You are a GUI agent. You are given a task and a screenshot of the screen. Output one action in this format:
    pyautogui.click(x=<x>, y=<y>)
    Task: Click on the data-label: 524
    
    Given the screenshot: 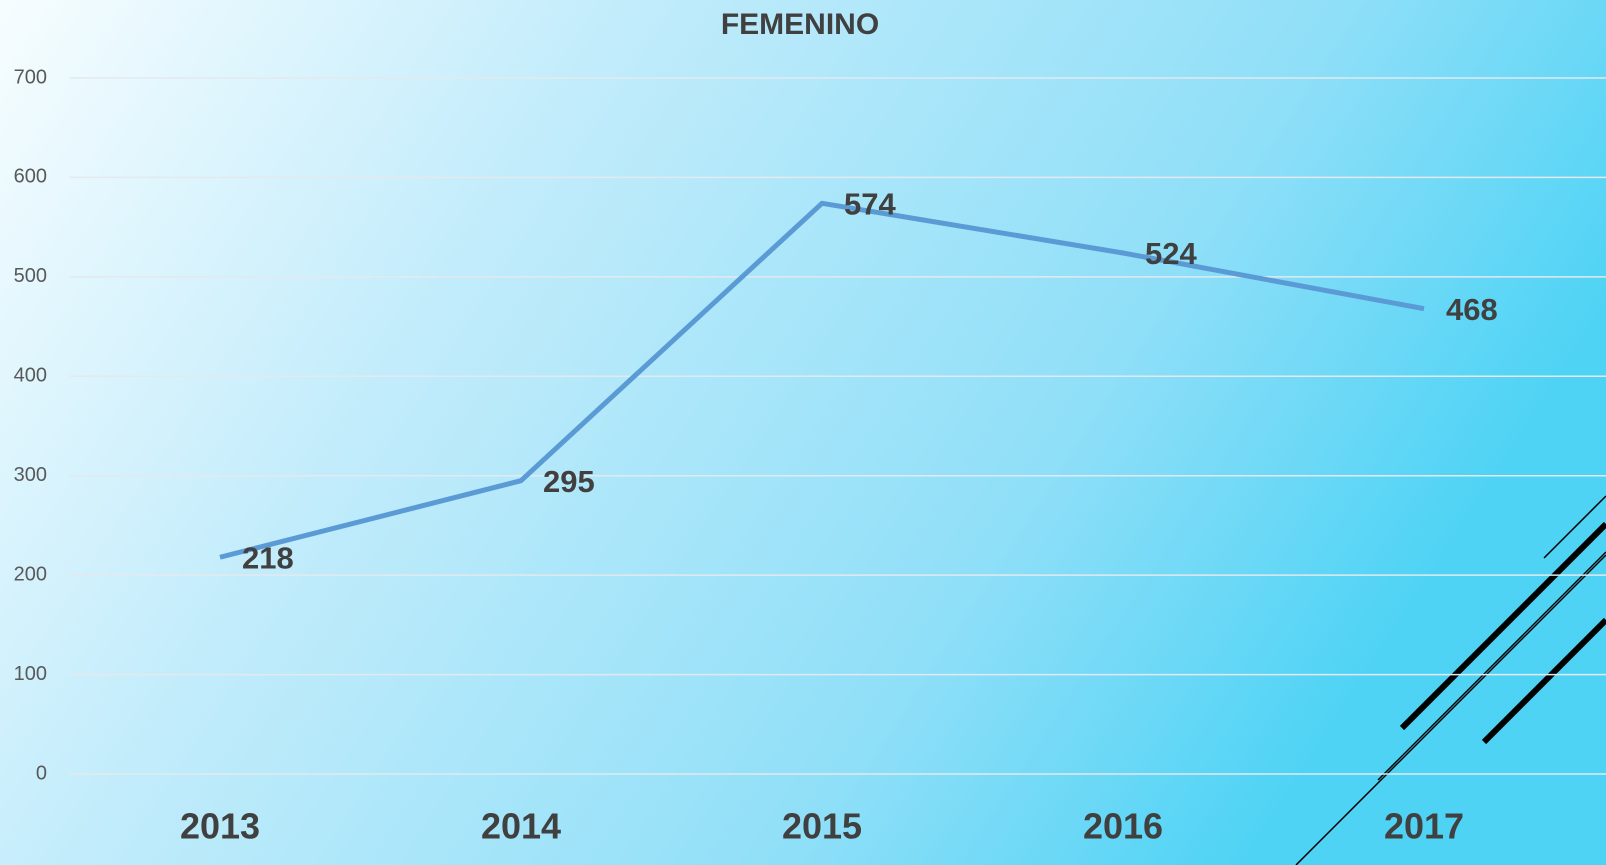 What is the action you would take?
    pyautogui.click(x=1171, y=253)
    